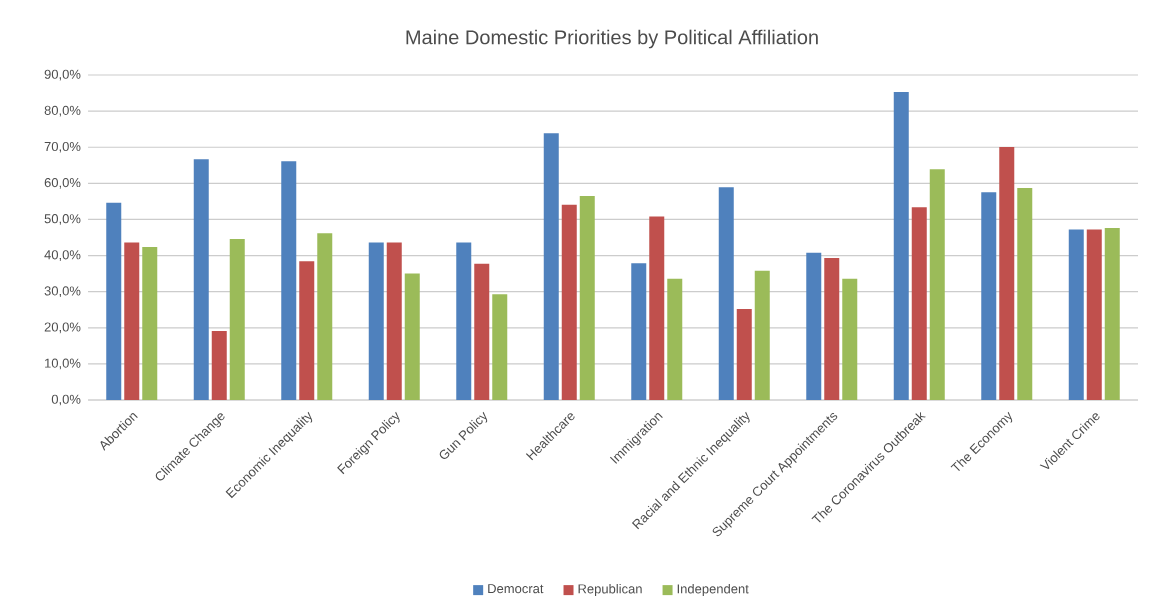  What do you see at coordinates (62, 147) in the screenshot?
I see `y-tick-label: 70,0%` at bounding box center [62, 147].